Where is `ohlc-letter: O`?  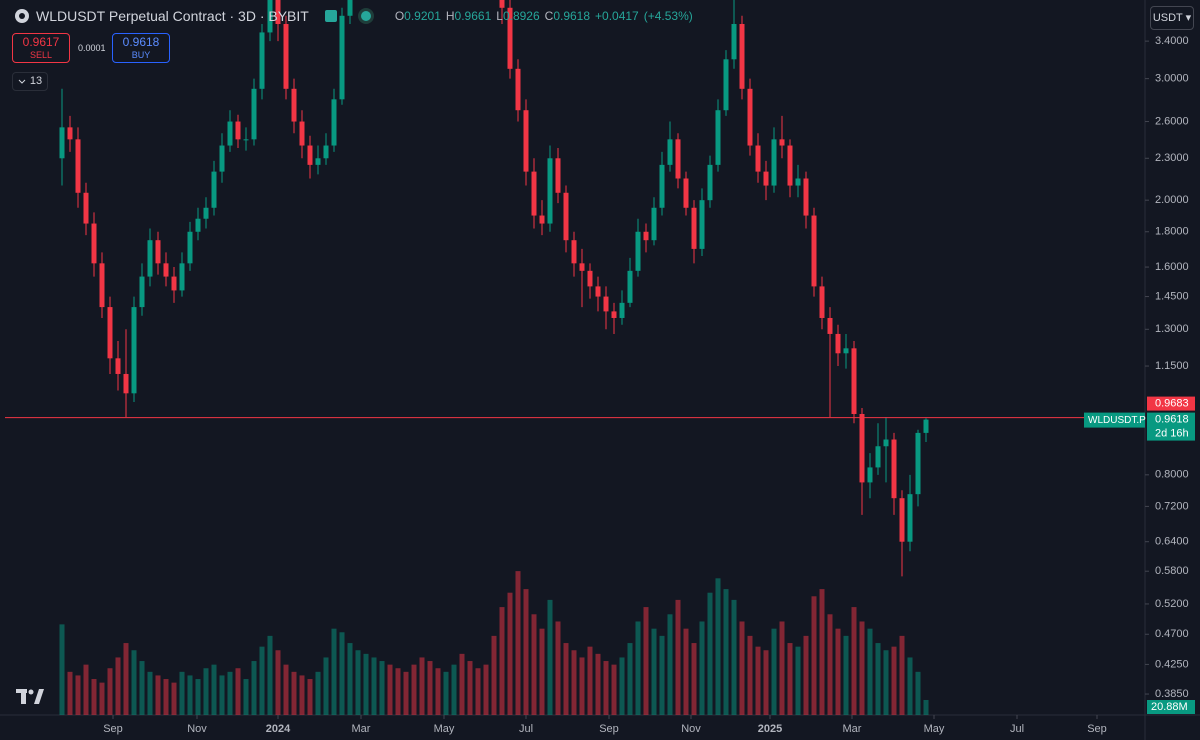
ohlc-letter: O is located at coordinates (399, 16).